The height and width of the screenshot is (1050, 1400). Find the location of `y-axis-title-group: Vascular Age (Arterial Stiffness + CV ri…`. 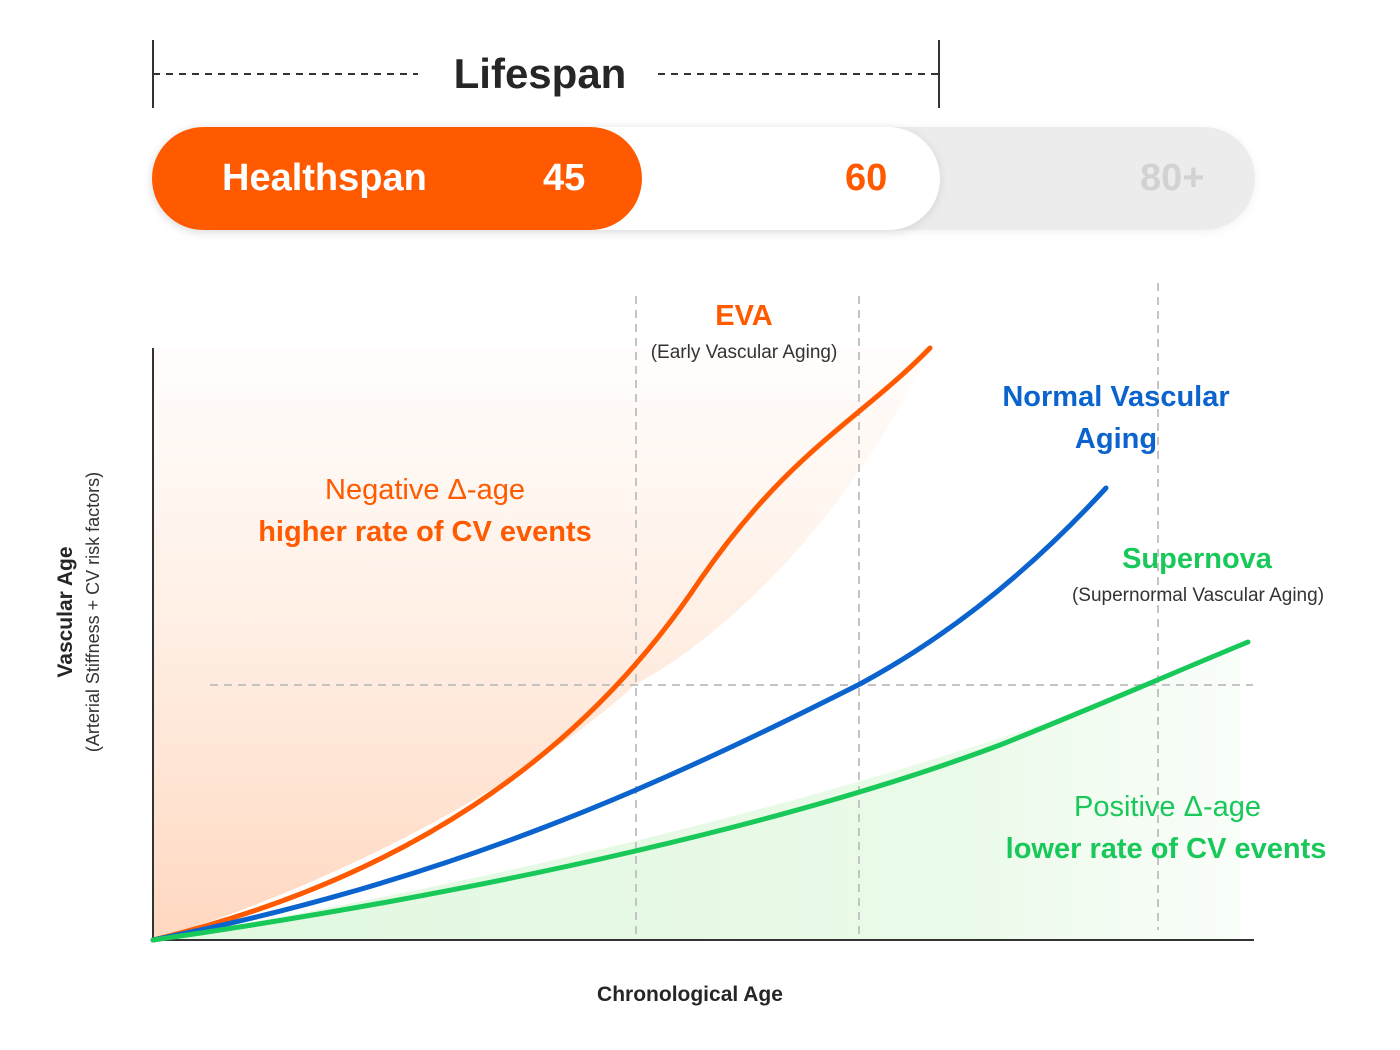

y-axis-title-group: Vascular Age (Arterial Stiffness + CV ri… is located at coordinates (82, 612).